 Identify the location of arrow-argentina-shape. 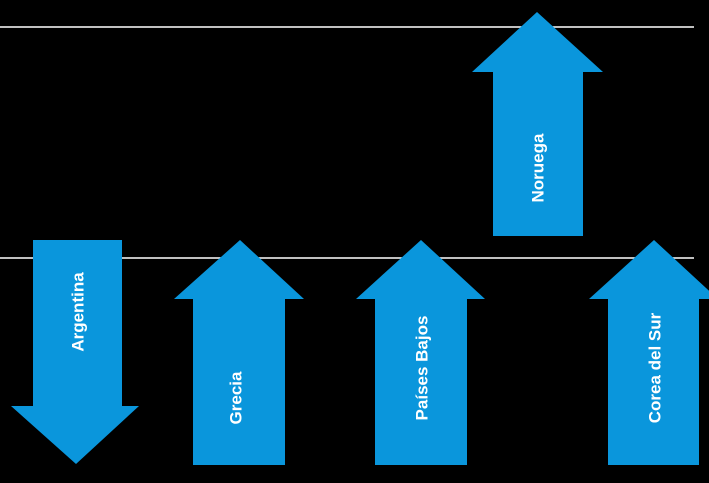
(75, 352).